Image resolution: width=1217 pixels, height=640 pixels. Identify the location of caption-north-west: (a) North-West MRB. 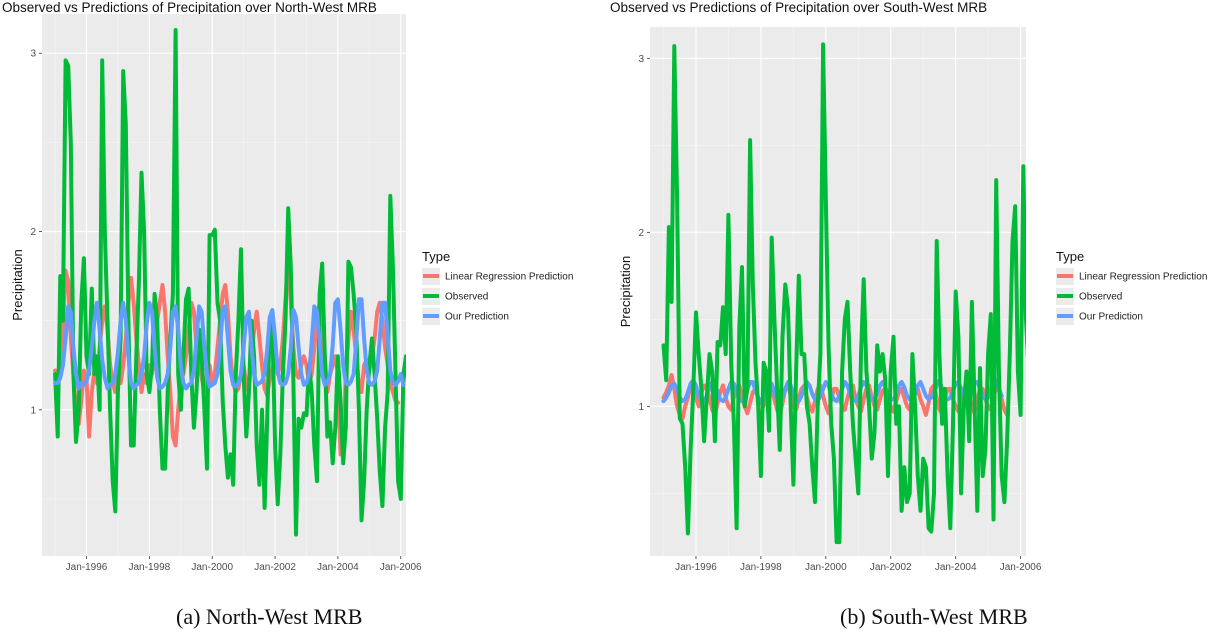
(269, 616).